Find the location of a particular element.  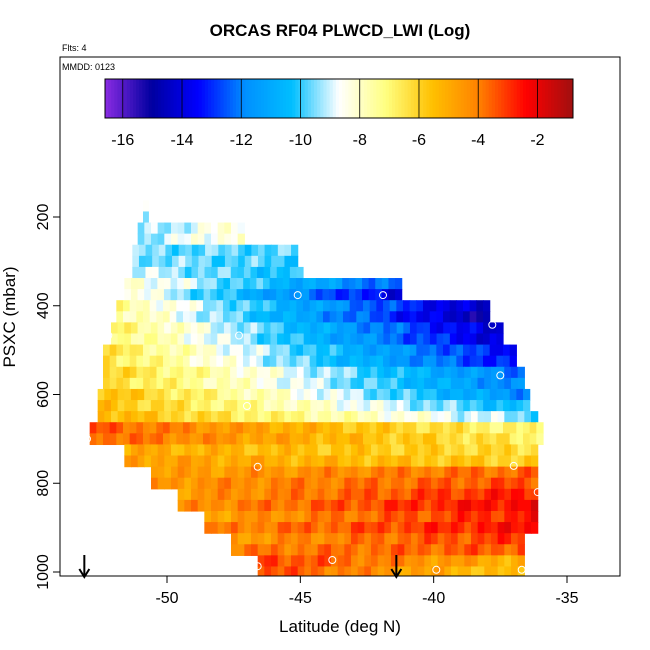

colorbar: -16 -14 -12 -10 -8 -6 -4 -2 is located at coordinates (339, 113).